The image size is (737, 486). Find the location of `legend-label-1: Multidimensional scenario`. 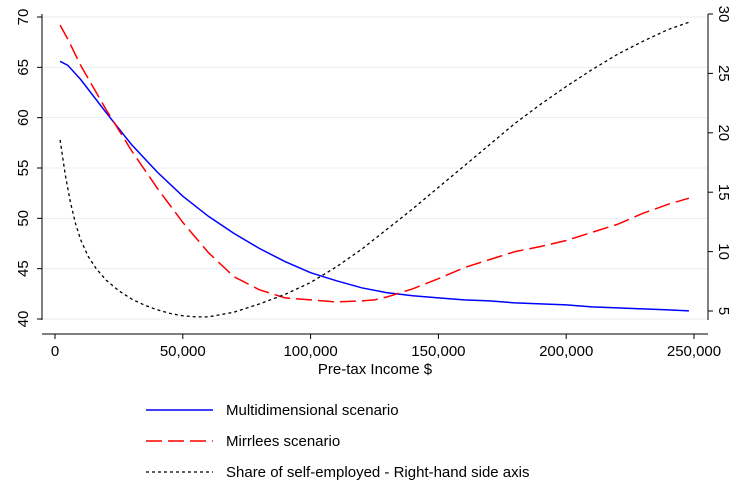

legend-label-1: Multidimensional scenario is located at coordinates (312, 410).